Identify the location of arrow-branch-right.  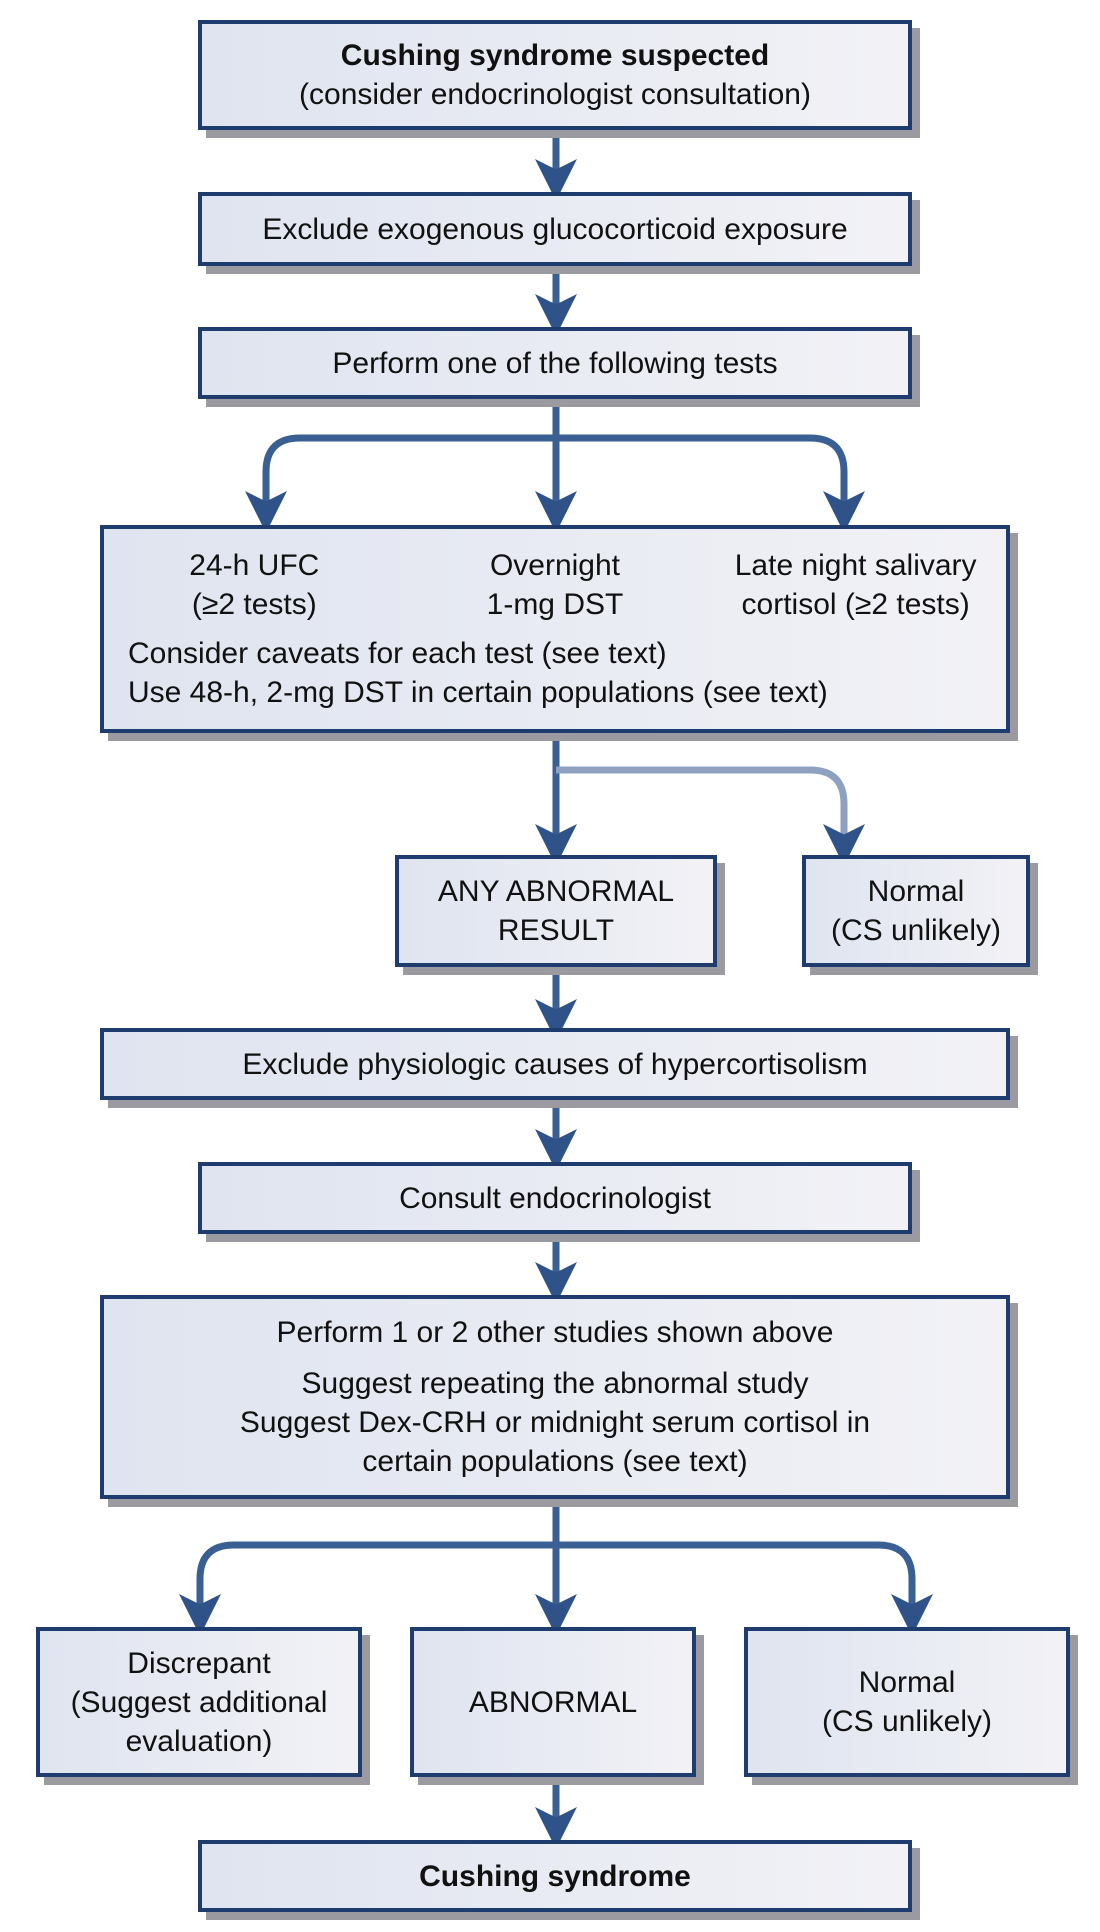
(710, 483).